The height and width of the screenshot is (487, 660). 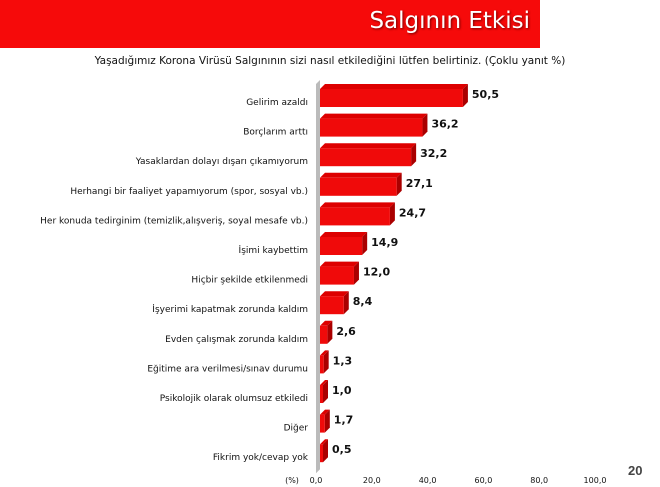 What do you see at coordinates (273, 250) in the screenshot?
I see `category-label: İşimi kaybettim` at bounding box center [273, 250].